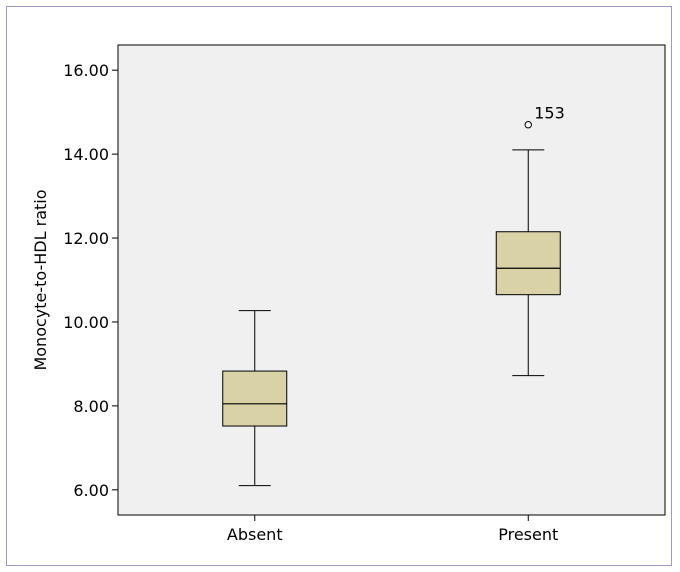 The height and width of the screenshot is (572, 680). I want to click on y-tick-label: 6.00, so click(91, 490).